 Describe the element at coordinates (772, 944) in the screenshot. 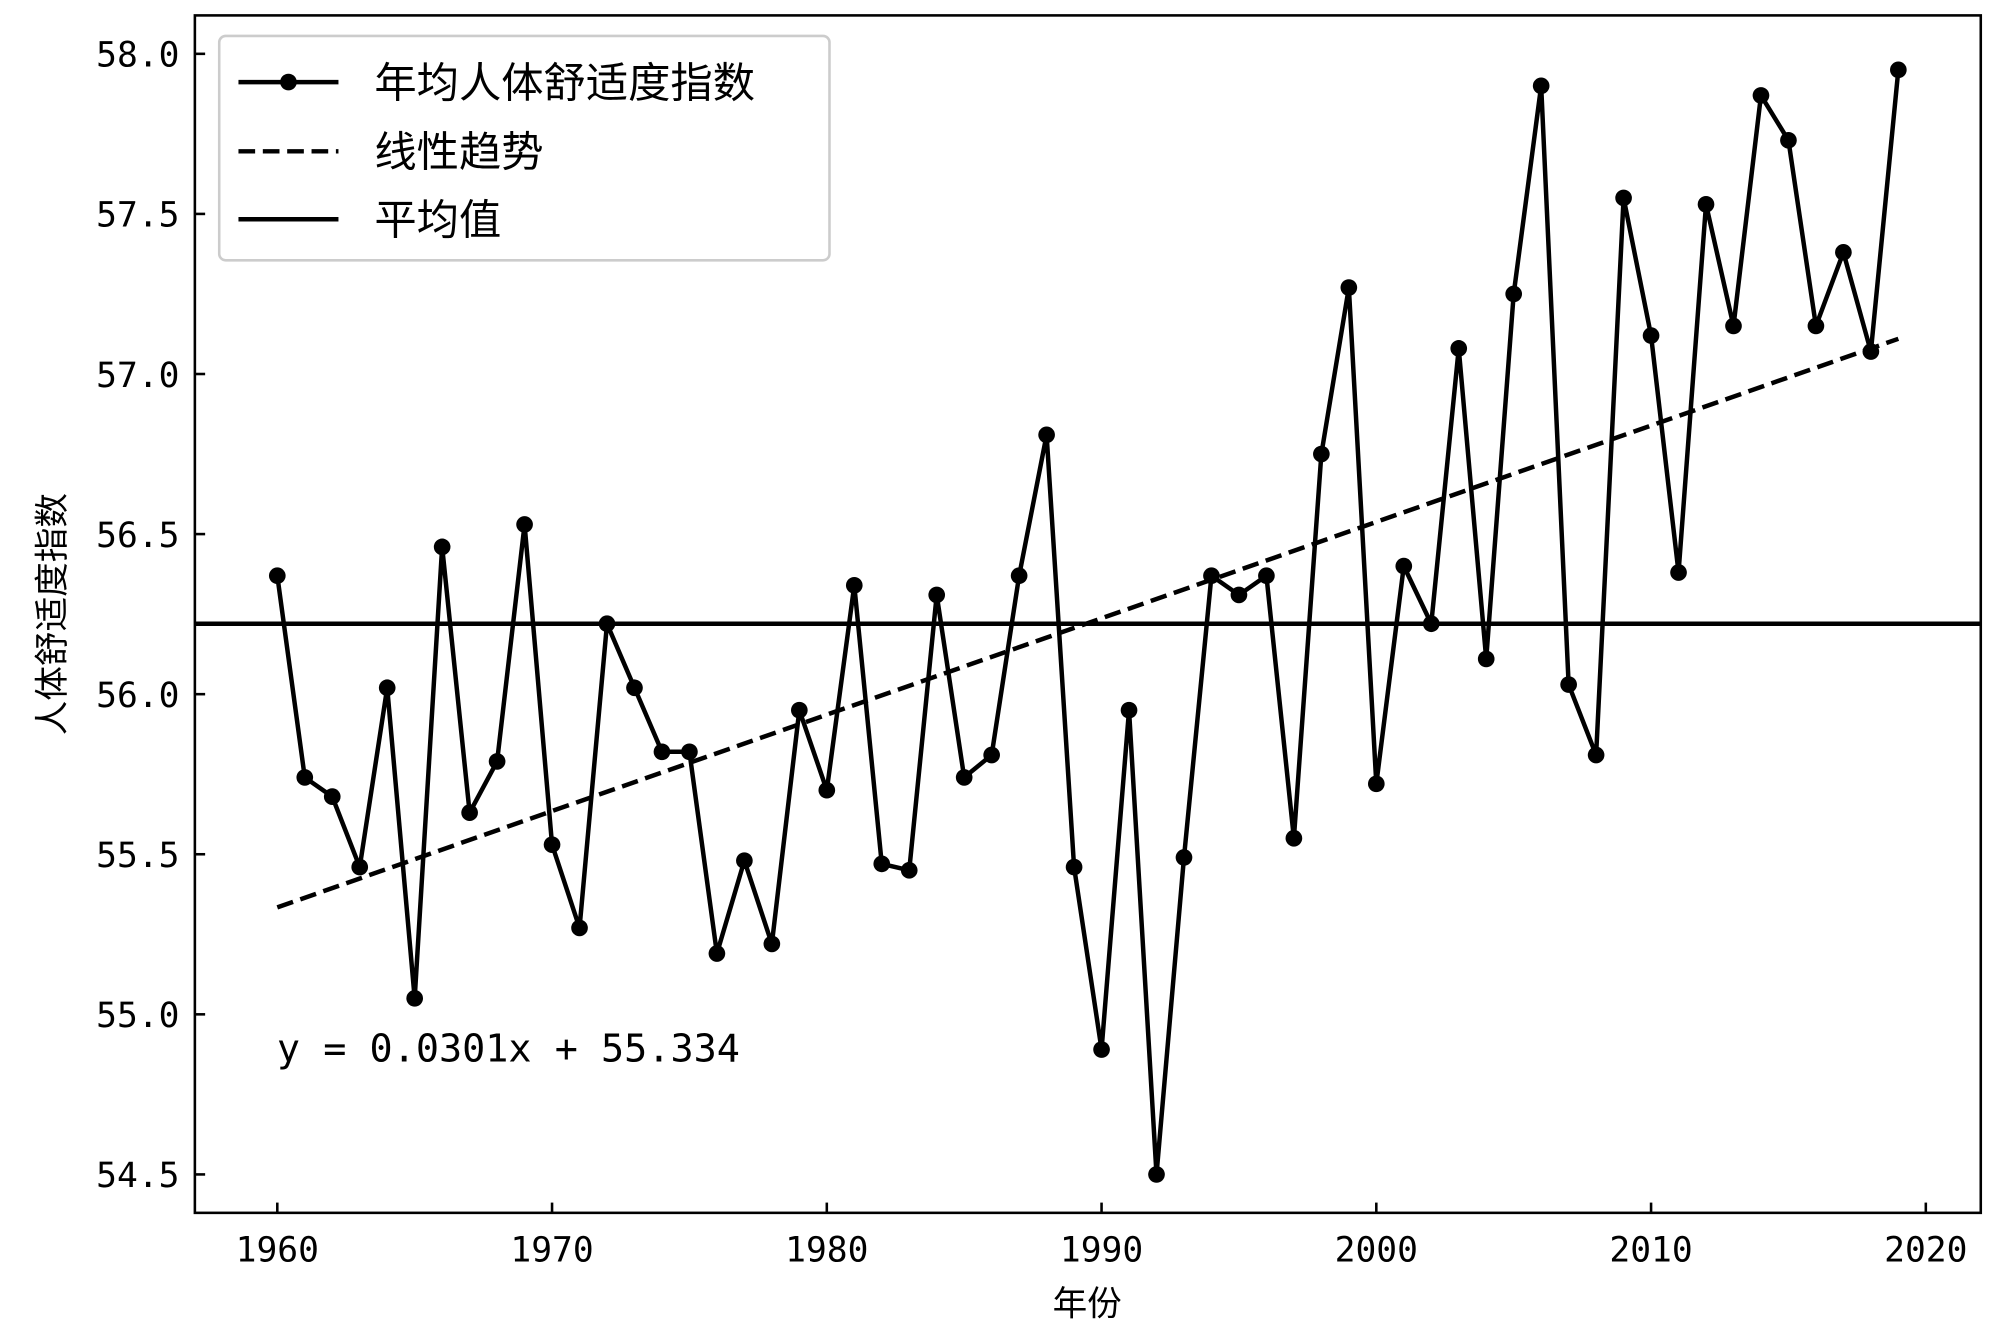

I see `data-point-1978` at that location.